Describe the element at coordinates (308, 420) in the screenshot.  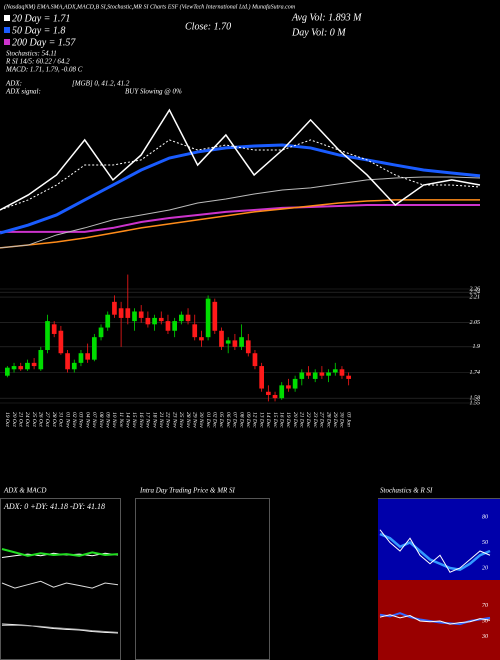
I see `x-tick-label: 22 Dec` at that location.